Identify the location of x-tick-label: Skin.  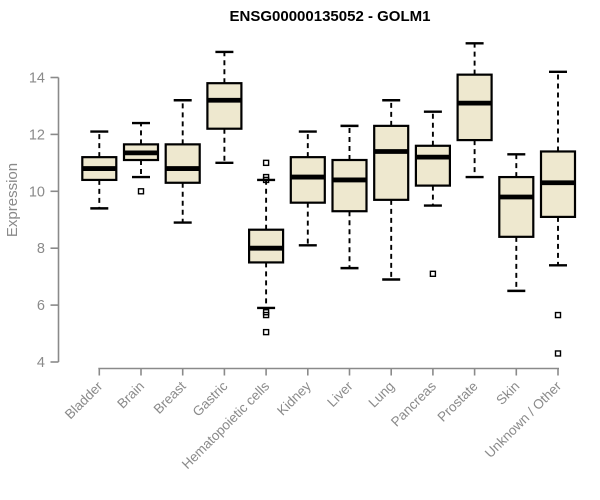
(507, 393).